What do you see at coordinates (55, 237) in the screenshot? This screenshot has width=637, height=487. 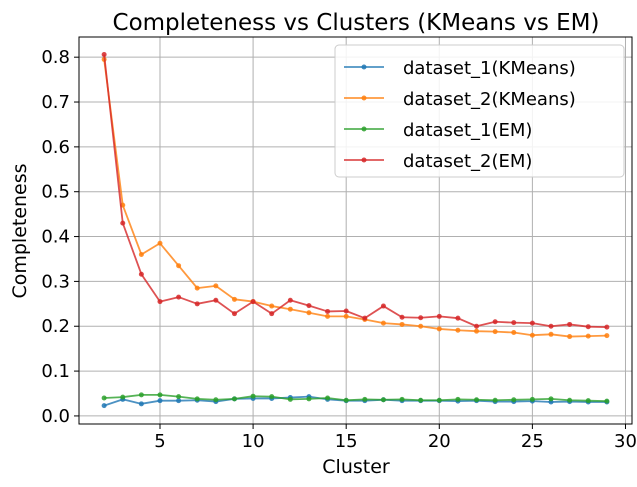 I see `y-tick-label: 0.4` at bounding box center [55, 237].